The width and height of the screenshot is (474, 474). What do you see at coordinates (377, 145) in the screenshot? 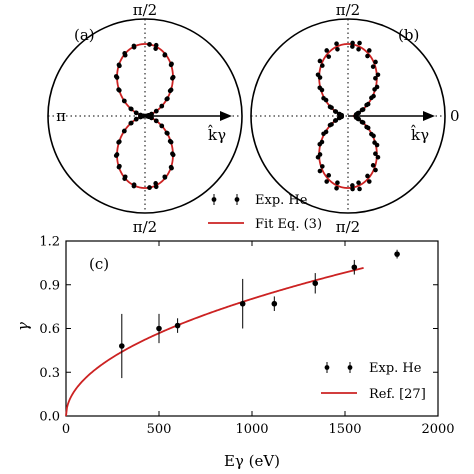
I see `polar-b-point-26-upper` at bounding box center [377, 145].